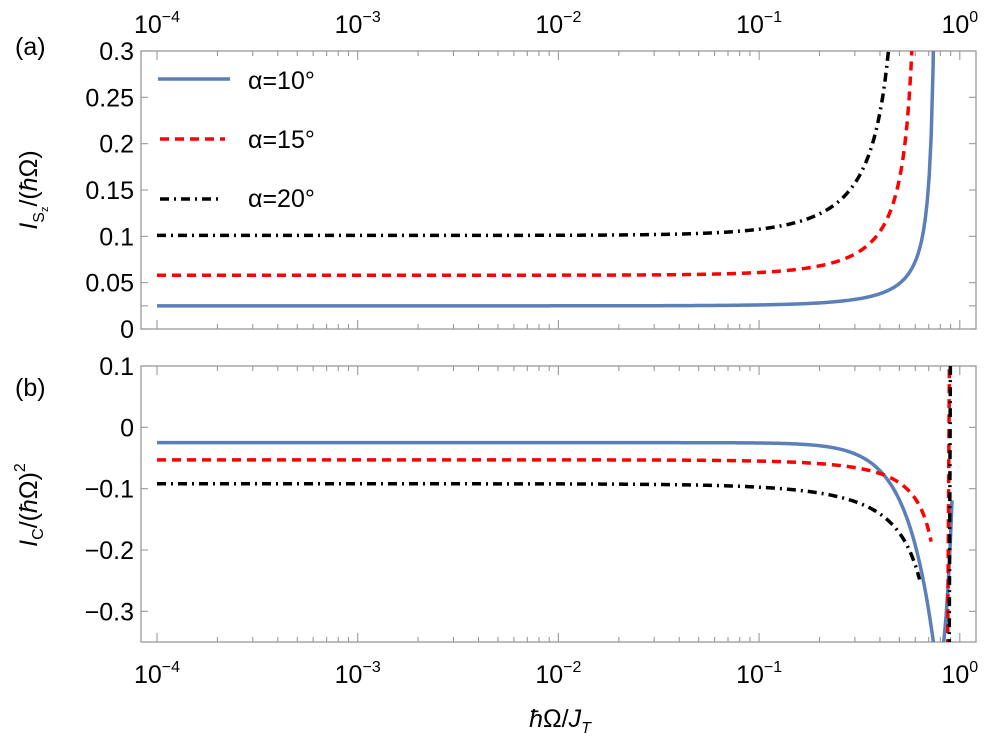  I want to click on panel-a-y-axis-title: ISz/(ħΩ), so click(33, 189).